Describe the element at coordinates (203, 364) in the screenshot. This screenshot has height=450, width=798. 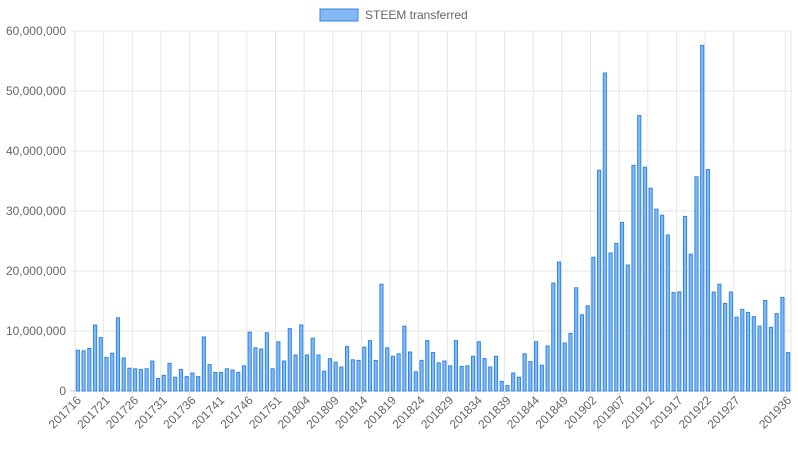
I see `bar: 201738` at that location.